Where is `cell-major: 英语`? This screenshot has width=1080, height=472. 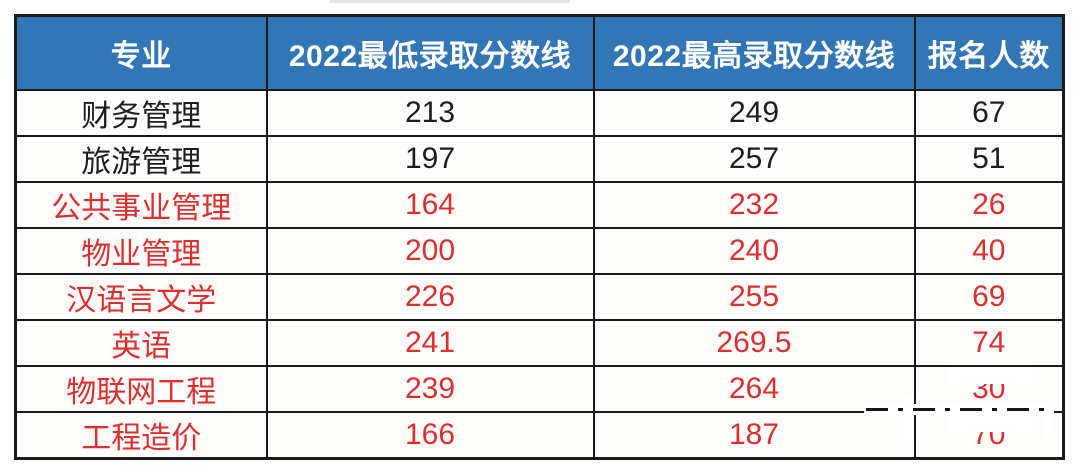
cell-major: 英语 is located at coordinates (141, 342).